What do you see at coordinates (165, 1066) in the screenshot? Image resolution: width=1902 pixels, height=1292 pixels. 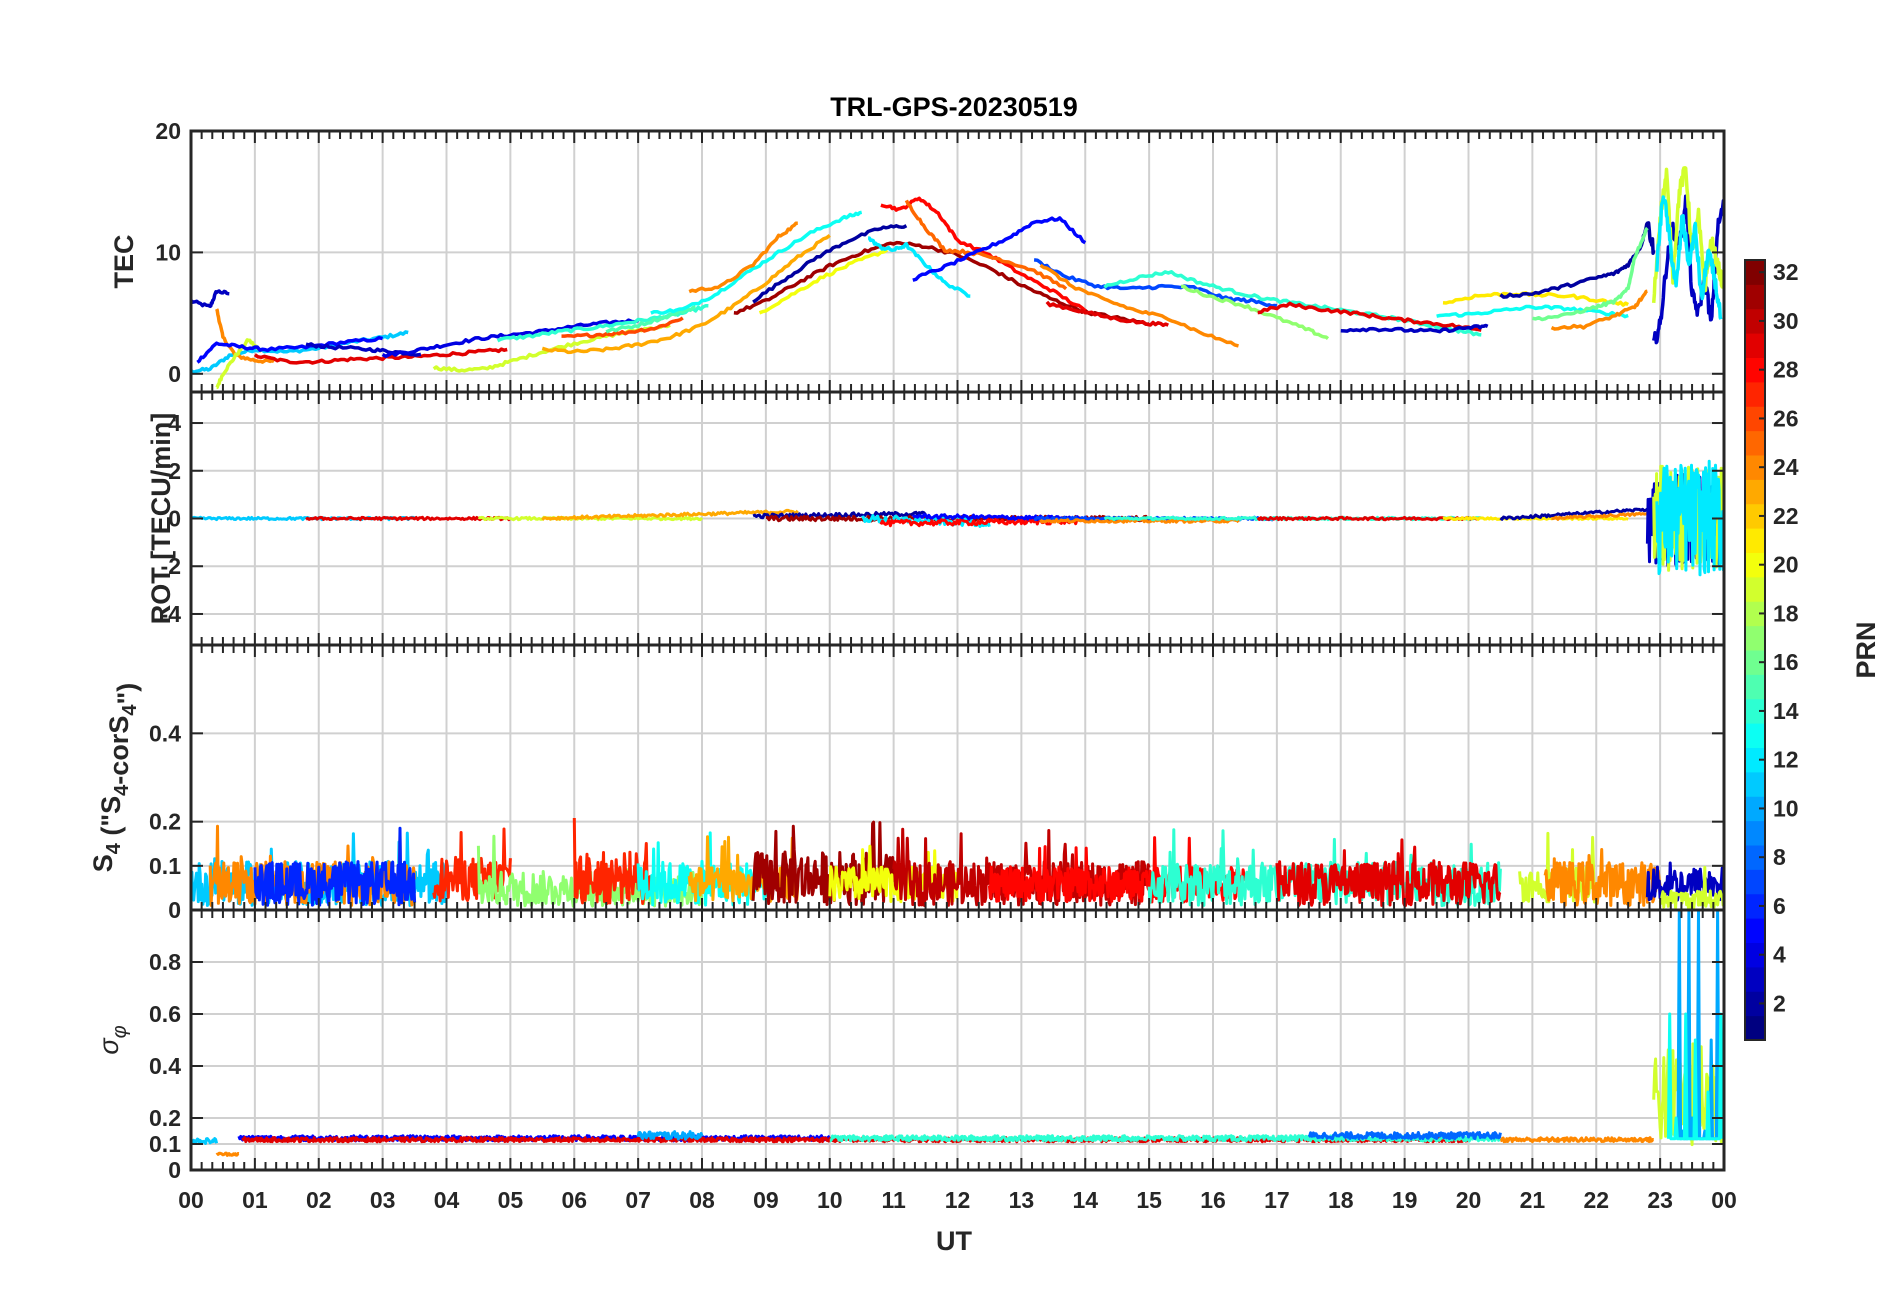 I see `y-tick-label: 0.4` at bounding box center [165, 1066].